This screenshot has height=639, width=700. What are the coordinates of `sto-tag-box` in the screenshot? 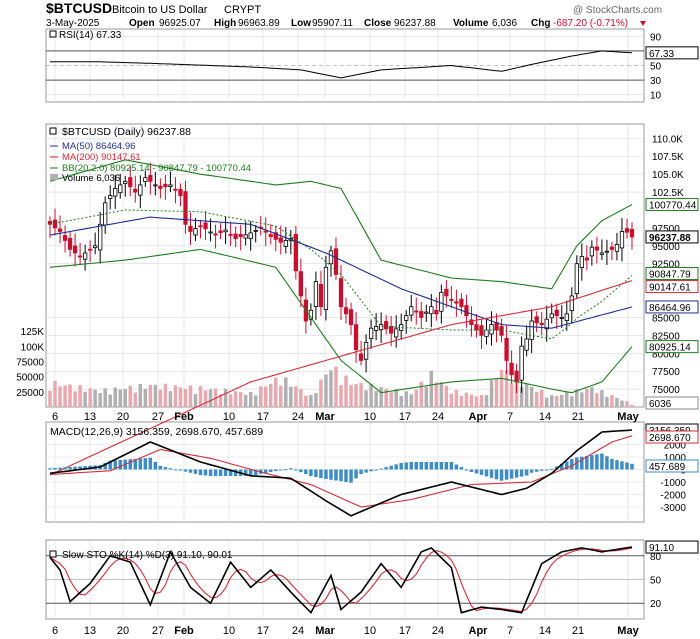 It's located at (672, 547).